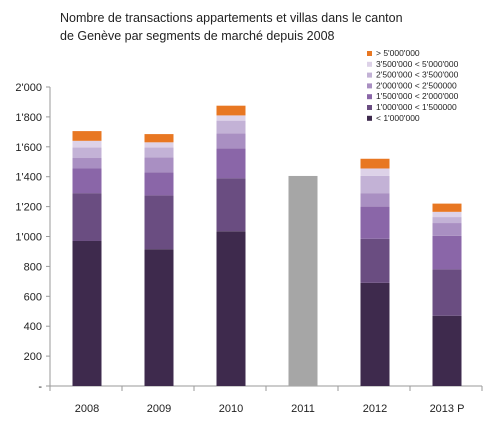  I want to click on y-tick-label: 1'200, so click(28, 208).